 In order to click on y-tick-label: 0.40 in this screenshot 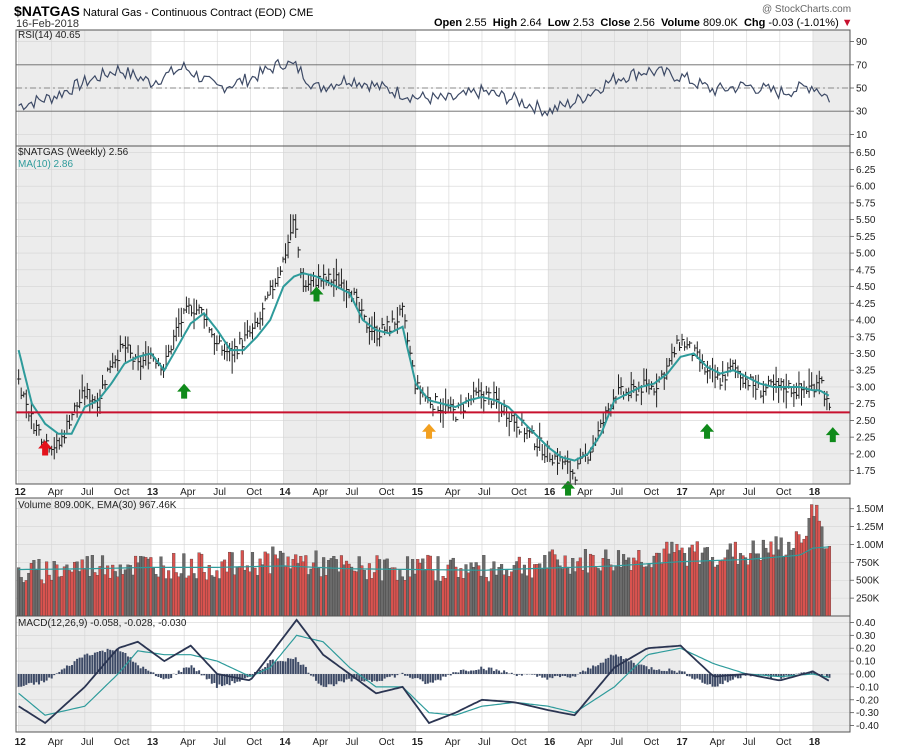, I will do `click(866, 623)`.